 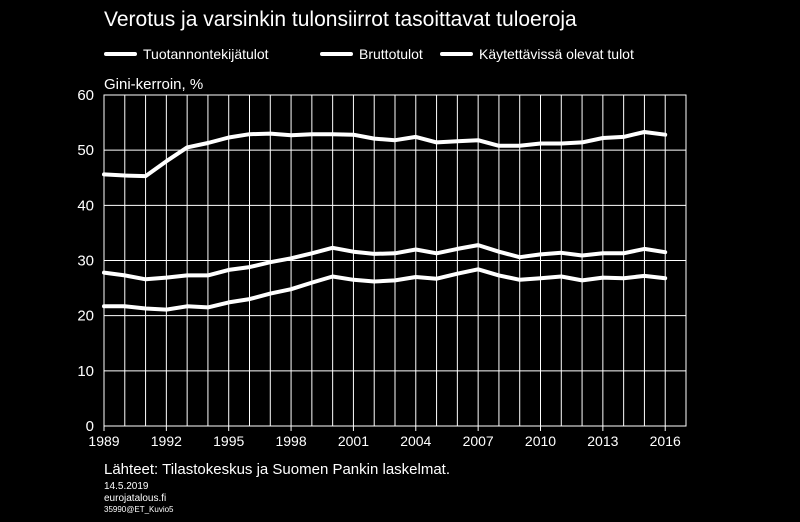 I want to click on y-tick-label: 60, so click(x=85, y=95).